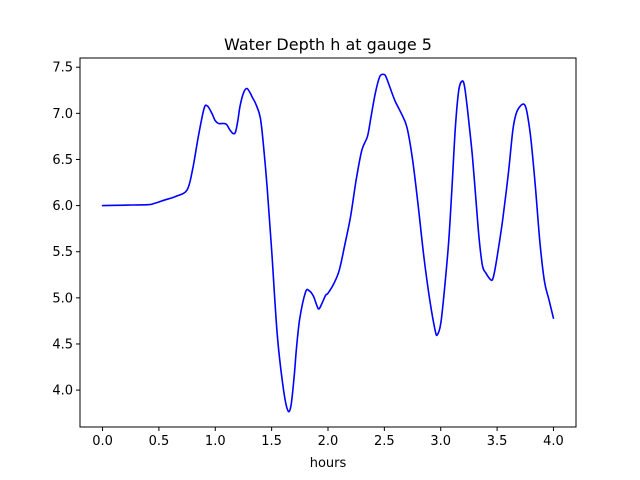  I want to click on y-tick-label: 7.5, so click(62, 68).